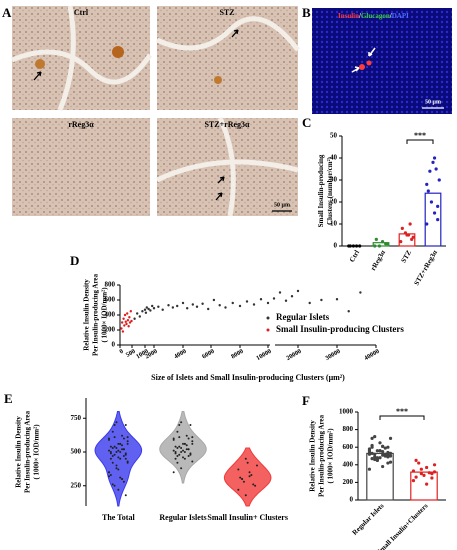  What do you see at coordinates (402, 411) in the screenshot?
I see `significance: ***` at bounding box center [402, 411].